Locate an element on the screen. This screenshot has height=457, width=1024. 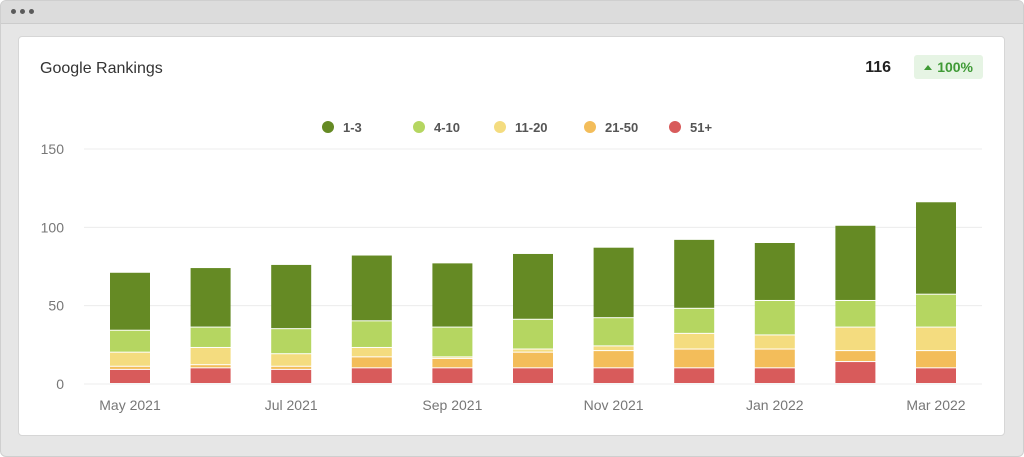
legend-item-21-50: 21-50 is located at coordinates (611, 127).